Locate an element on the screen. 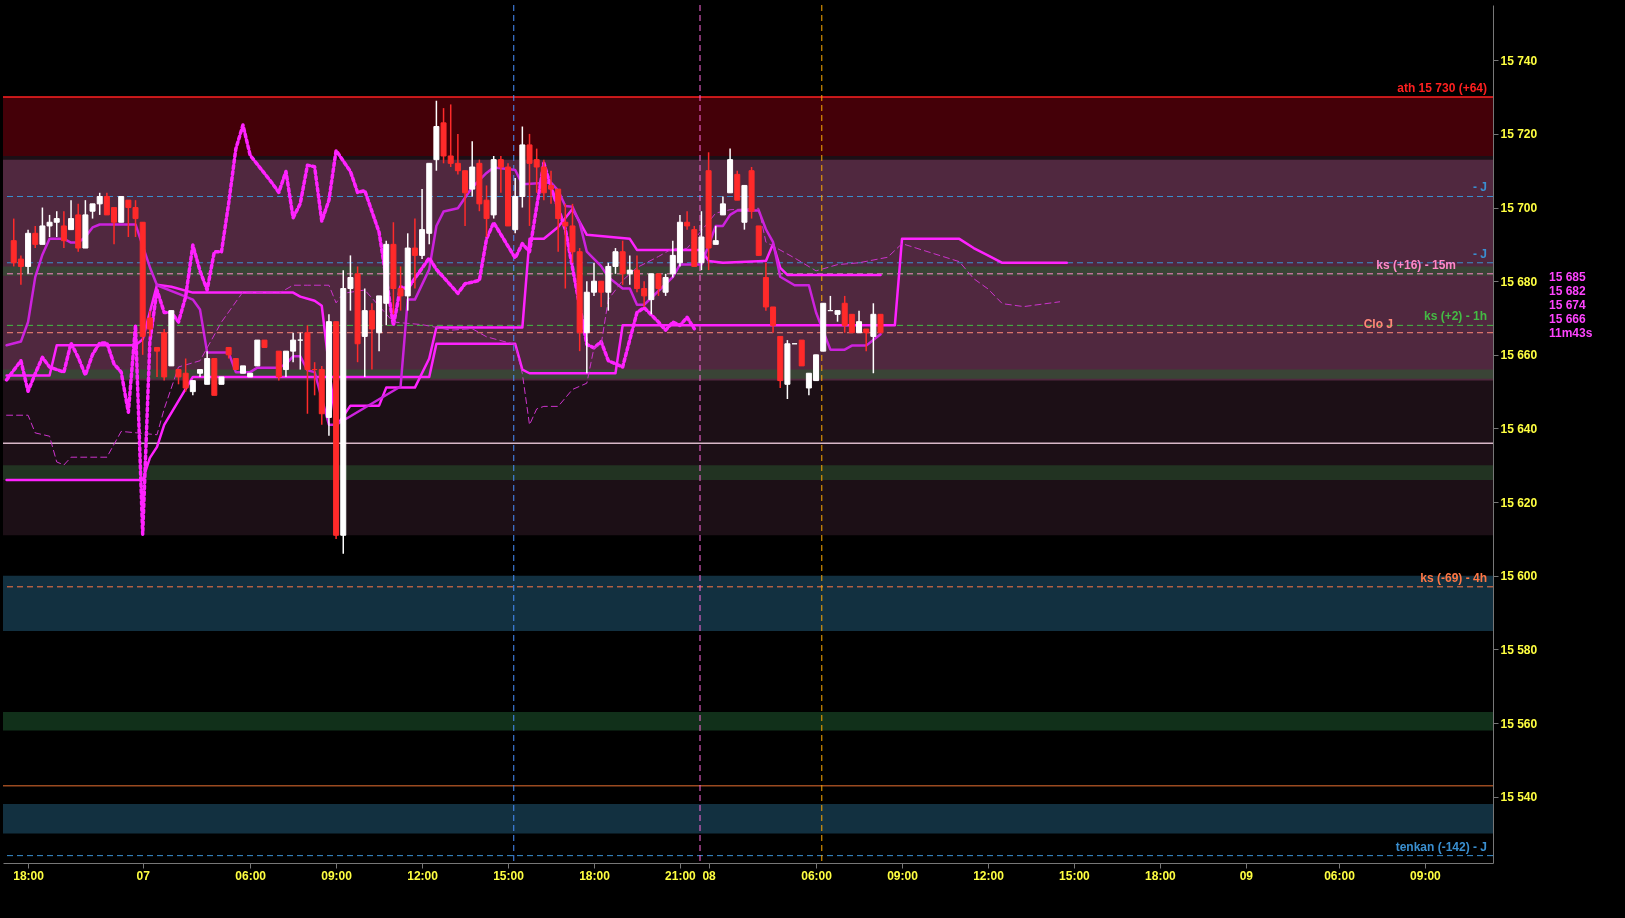 This screenshot has height=918, width=1625. ref-line-label: ath 15 730 (+64) is located at coordinates (1442, 88).